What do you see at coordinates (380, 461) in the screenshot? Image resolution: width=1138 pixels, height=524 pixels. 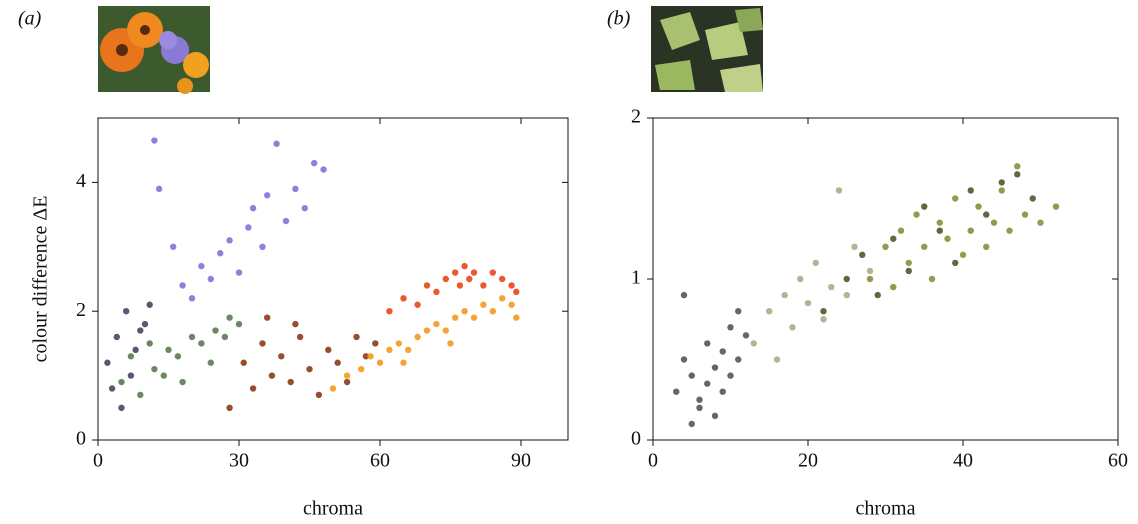 I see `x-tick-label: 60` at bounding box center [380, 461].